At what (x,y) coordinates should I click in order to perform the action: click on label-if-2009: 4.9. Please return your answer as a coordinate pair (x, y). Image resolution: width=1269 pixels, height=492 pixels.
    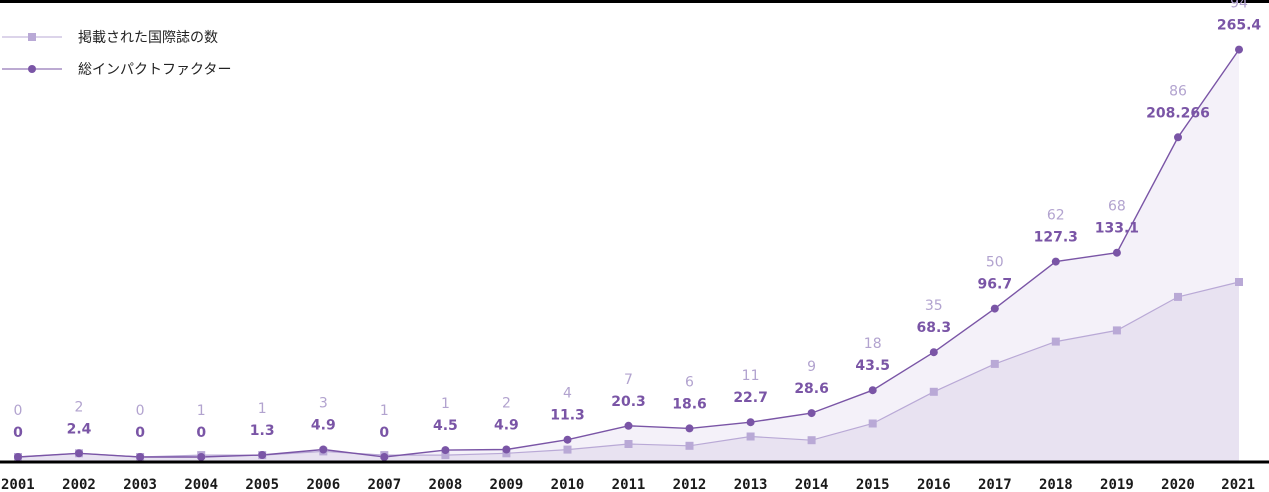
    Looking at the image, I should click on (506, 426).